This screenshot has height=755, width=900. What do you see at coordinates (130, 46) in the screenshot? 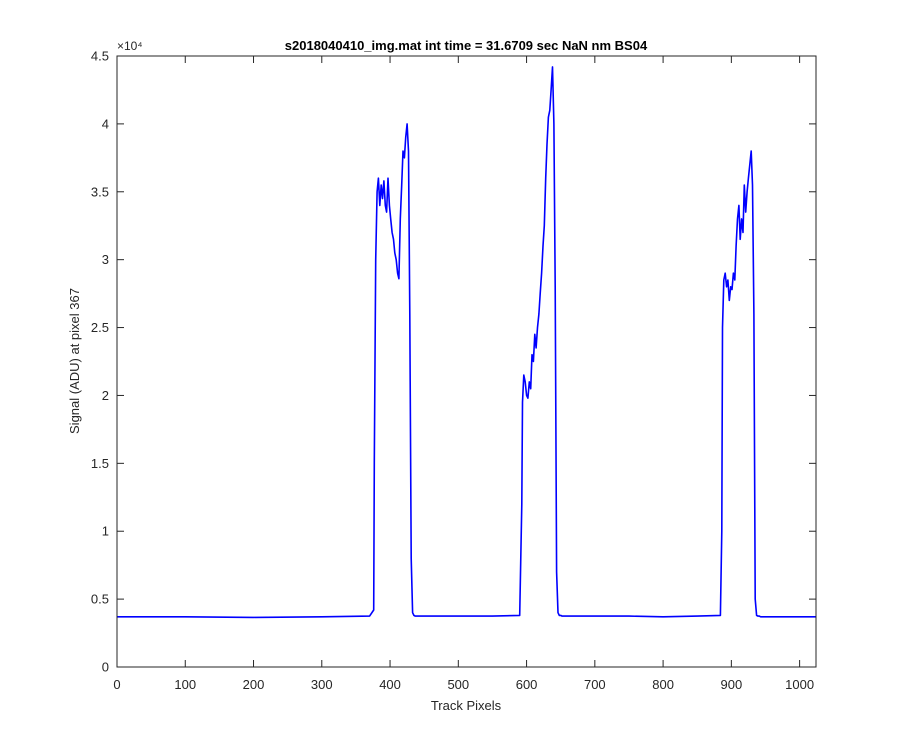
I see `y-exponent-label: ×10⁴` at bounding box center [130, 46].